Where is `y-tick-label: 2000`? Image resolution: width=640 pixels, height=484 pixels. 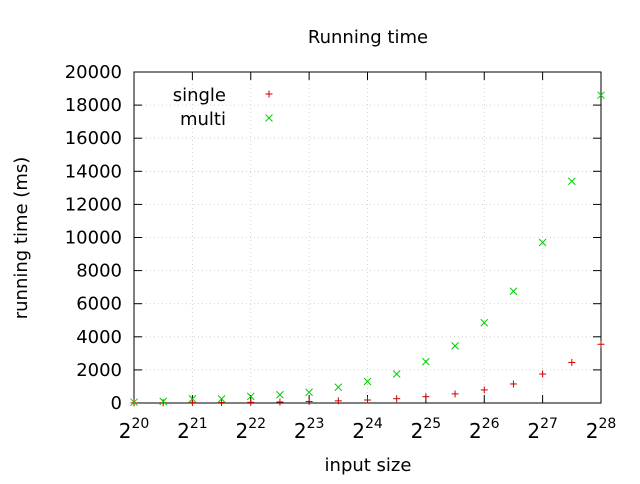 y-tick-label: 2000 is located at coordinates (99, 370).